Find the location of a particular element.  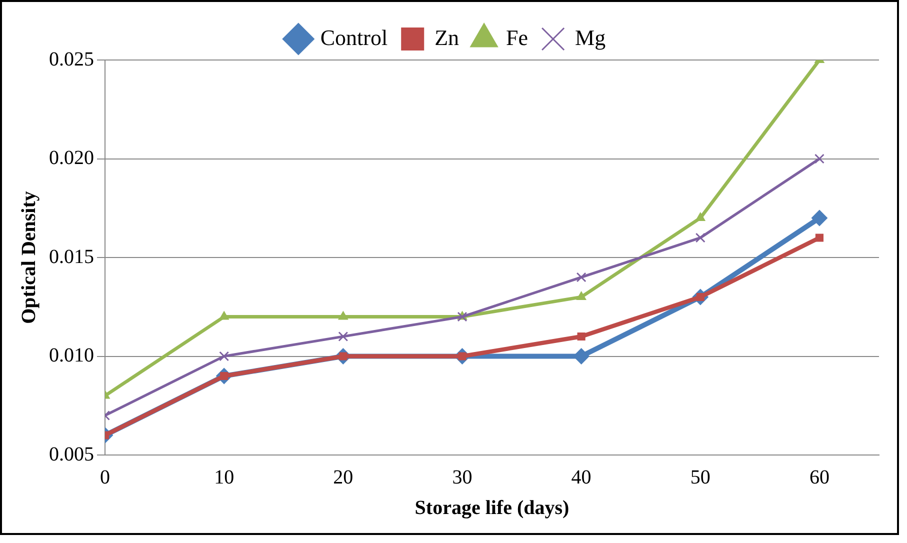

x-tick-label: 10 is located at coordinates (224, 477).